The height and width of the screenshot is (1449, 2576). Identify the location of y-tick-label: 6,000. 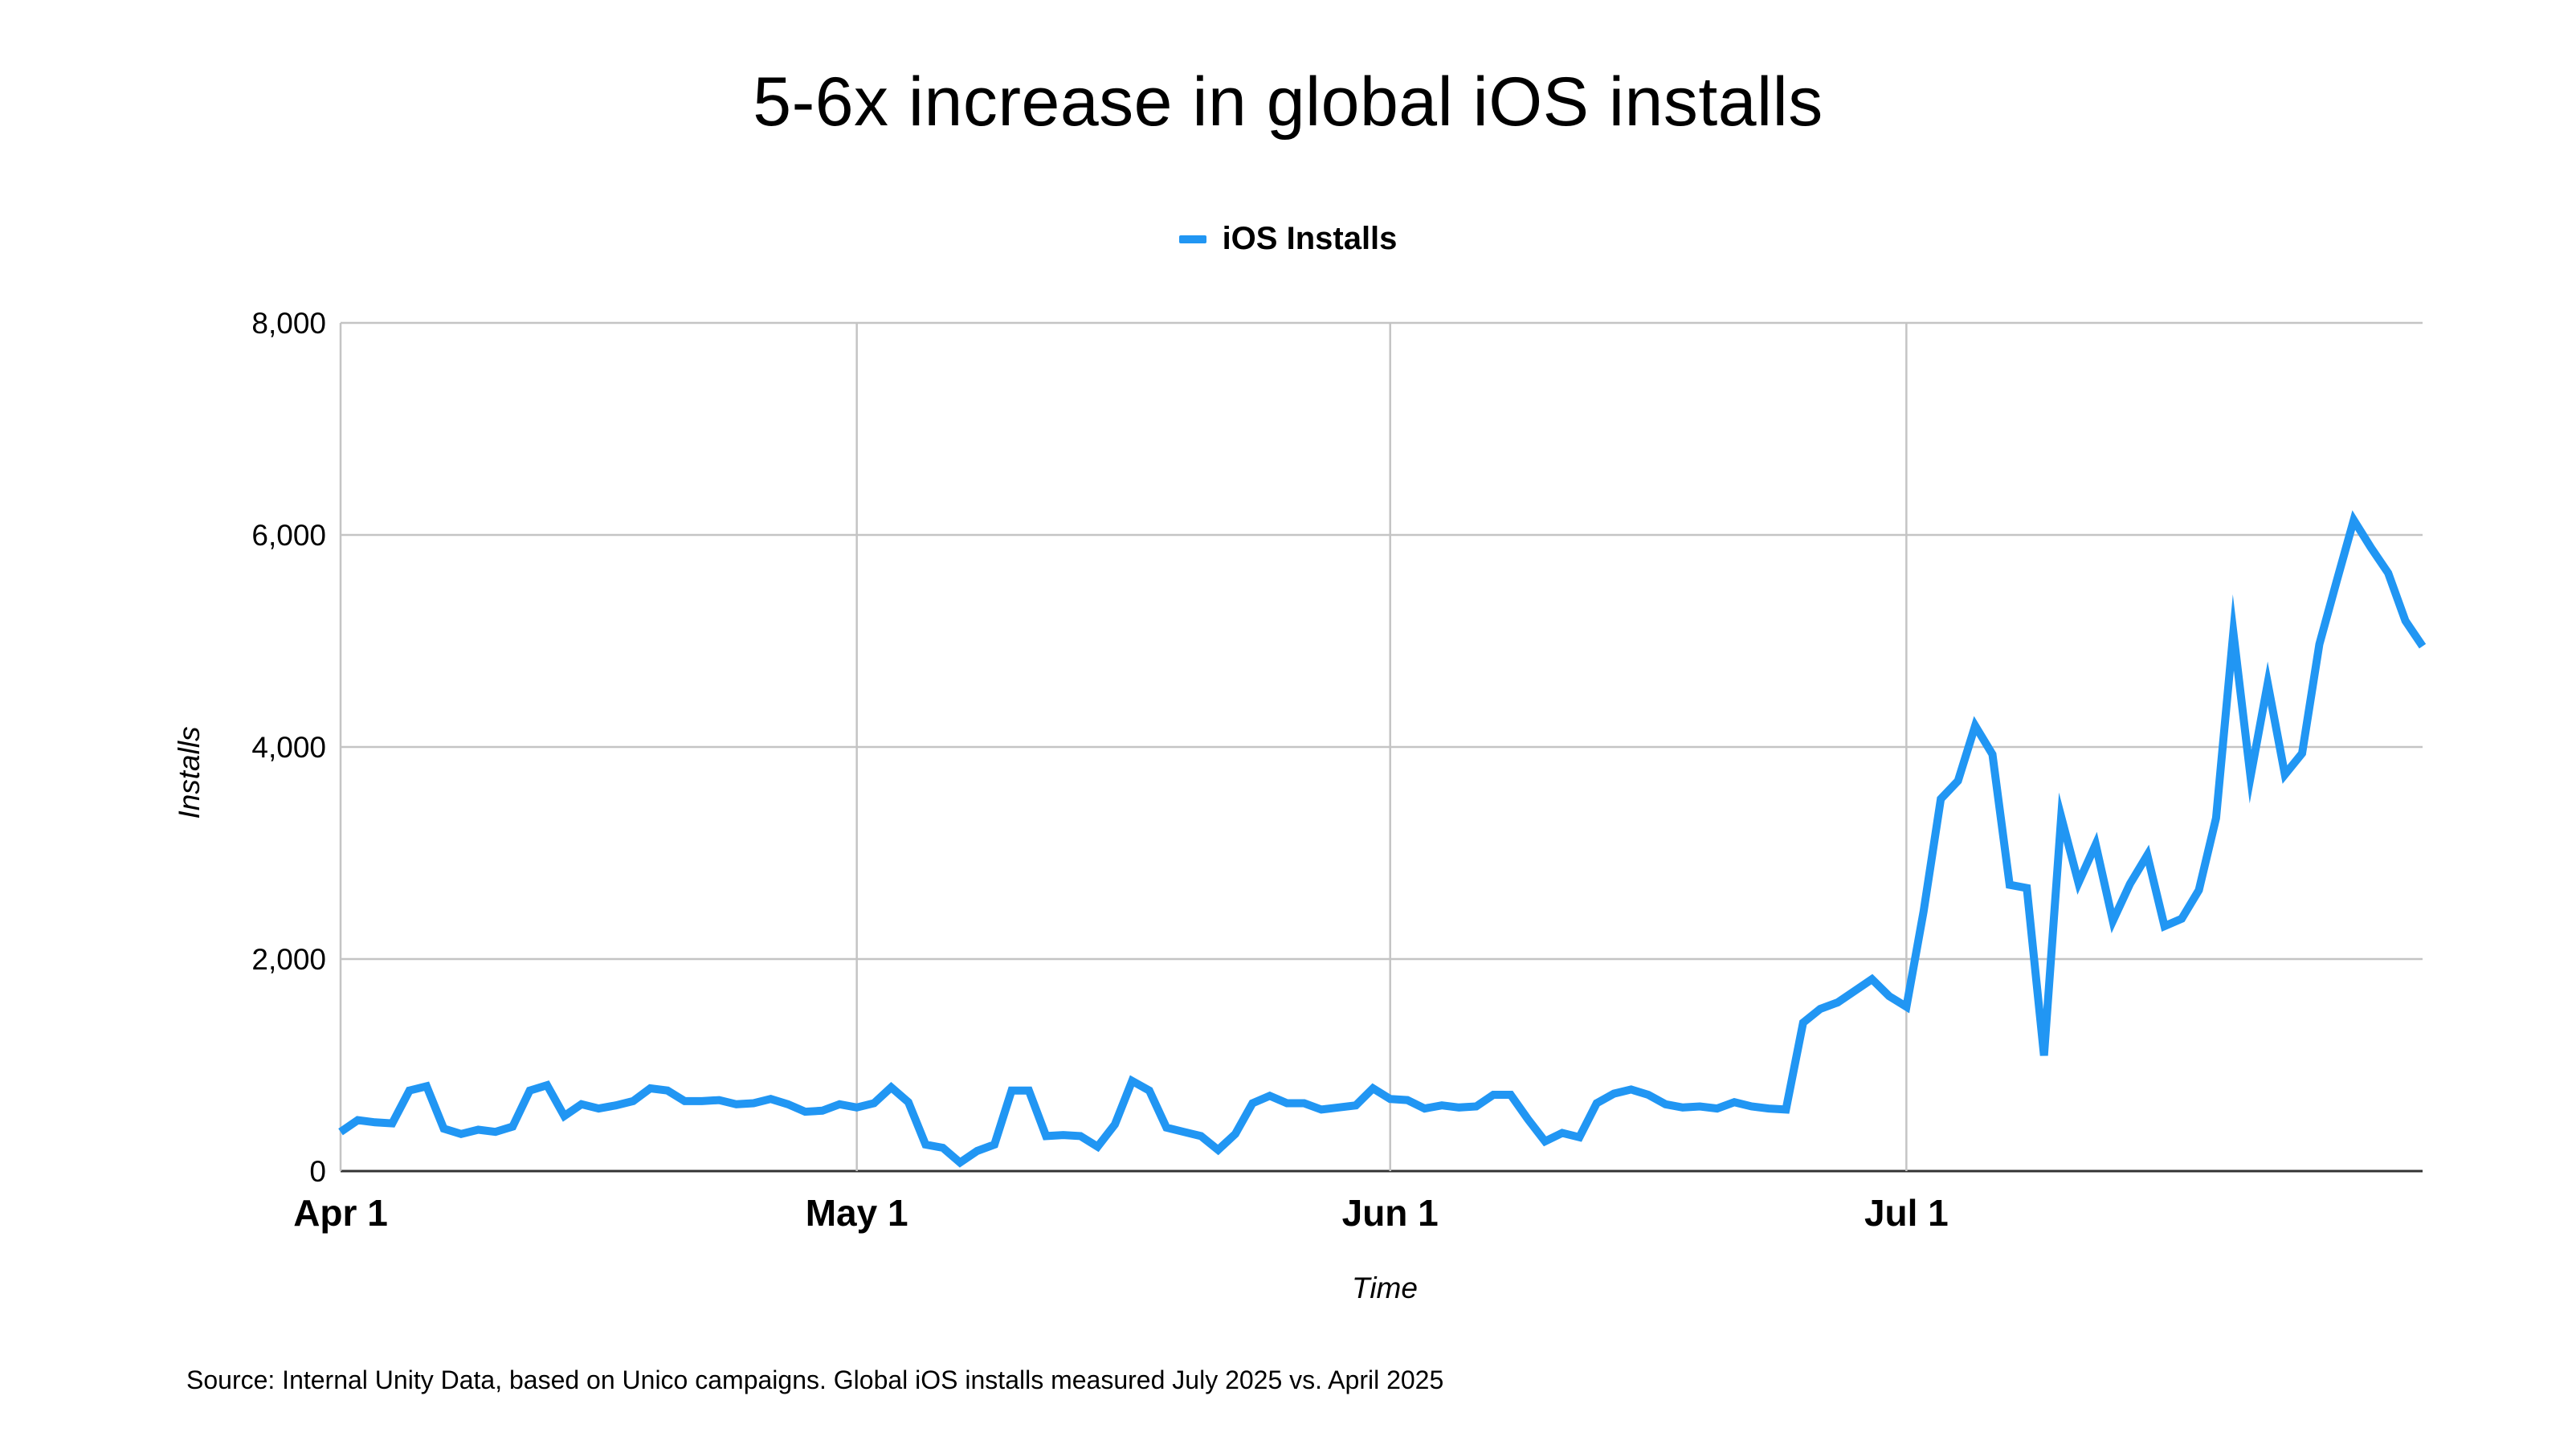
(288, 536).